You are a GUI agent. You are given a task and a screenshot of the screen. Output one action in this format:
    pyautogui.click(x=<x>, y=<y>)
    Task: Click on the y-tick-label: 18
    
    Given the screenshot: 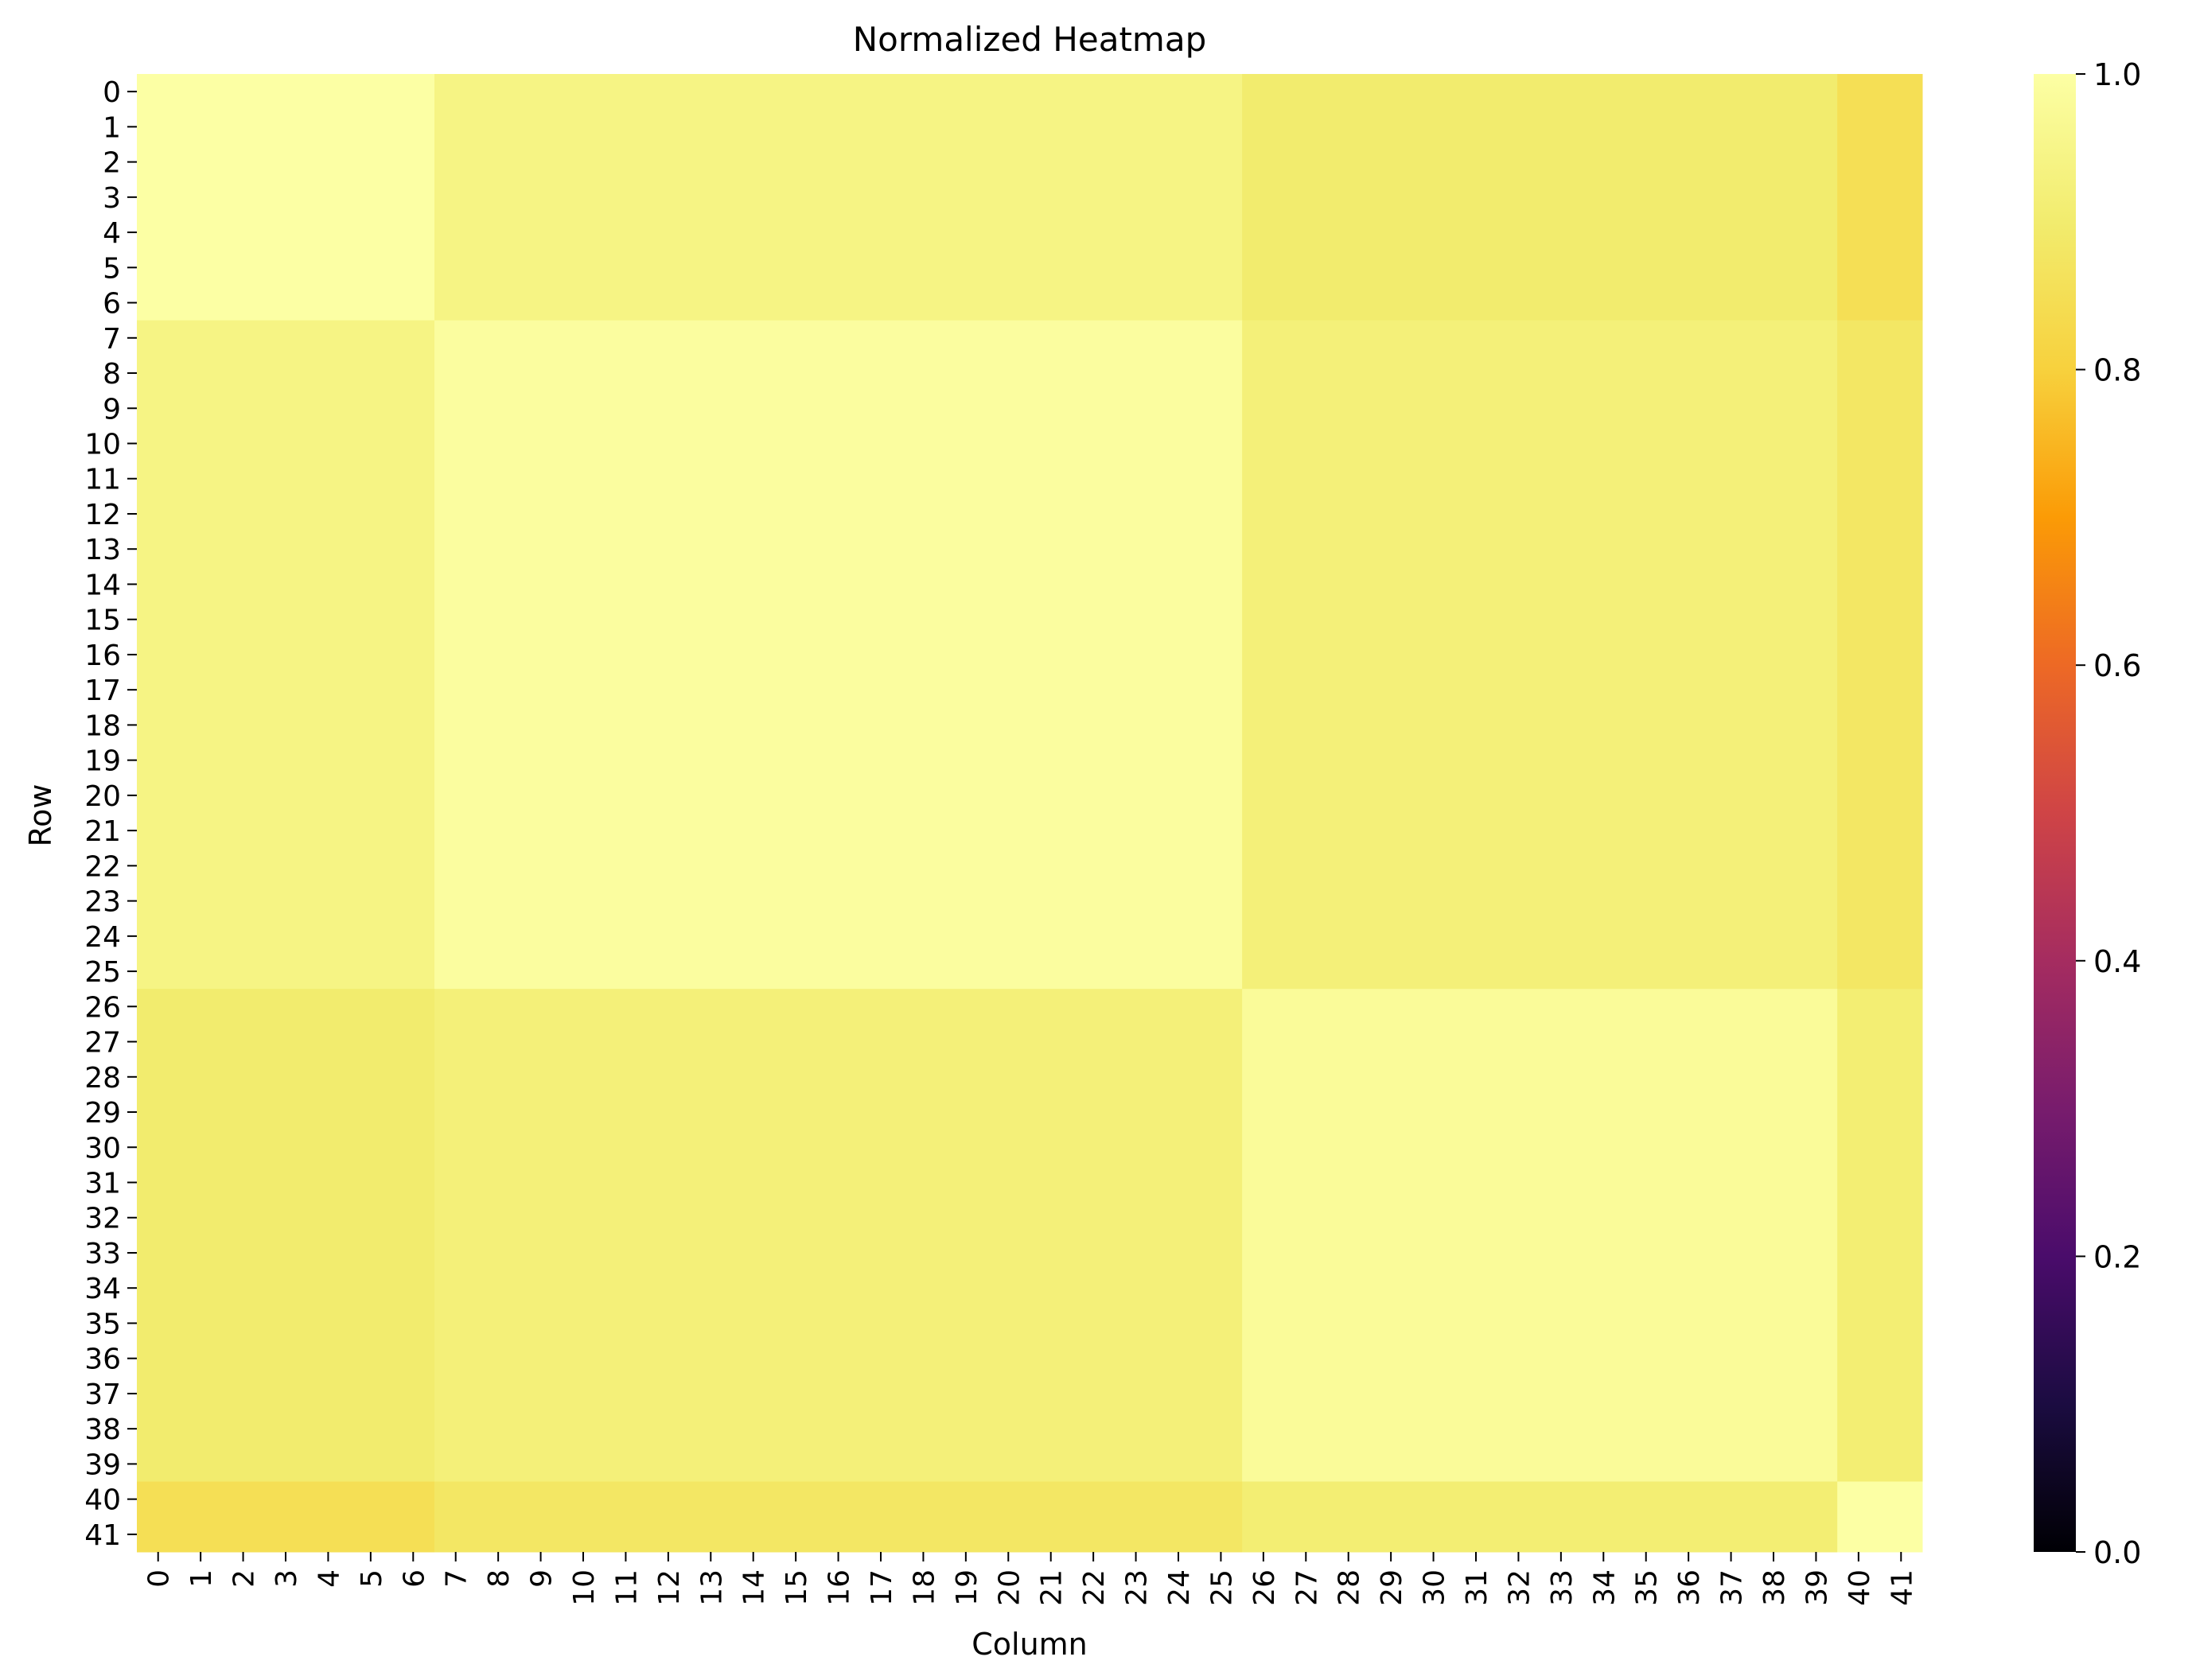 What is the action you would take?
    pyautogui.click(x=102, y=726)
    